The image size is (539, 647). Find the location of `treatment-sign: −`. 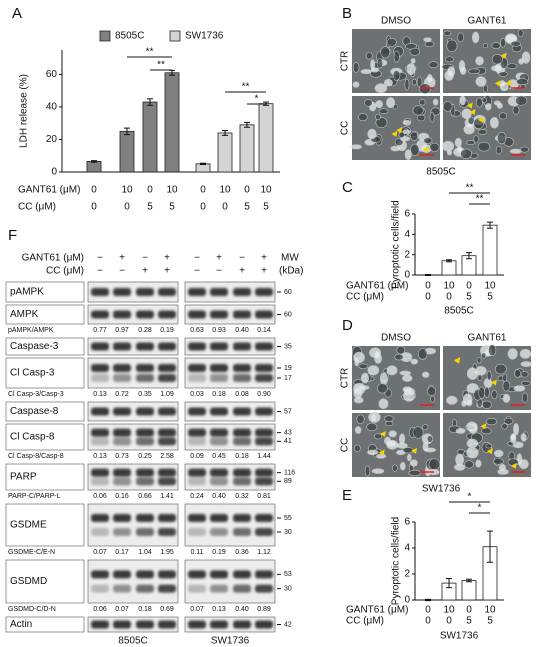

treatment-sign: − is located at coordinates (100, 271).